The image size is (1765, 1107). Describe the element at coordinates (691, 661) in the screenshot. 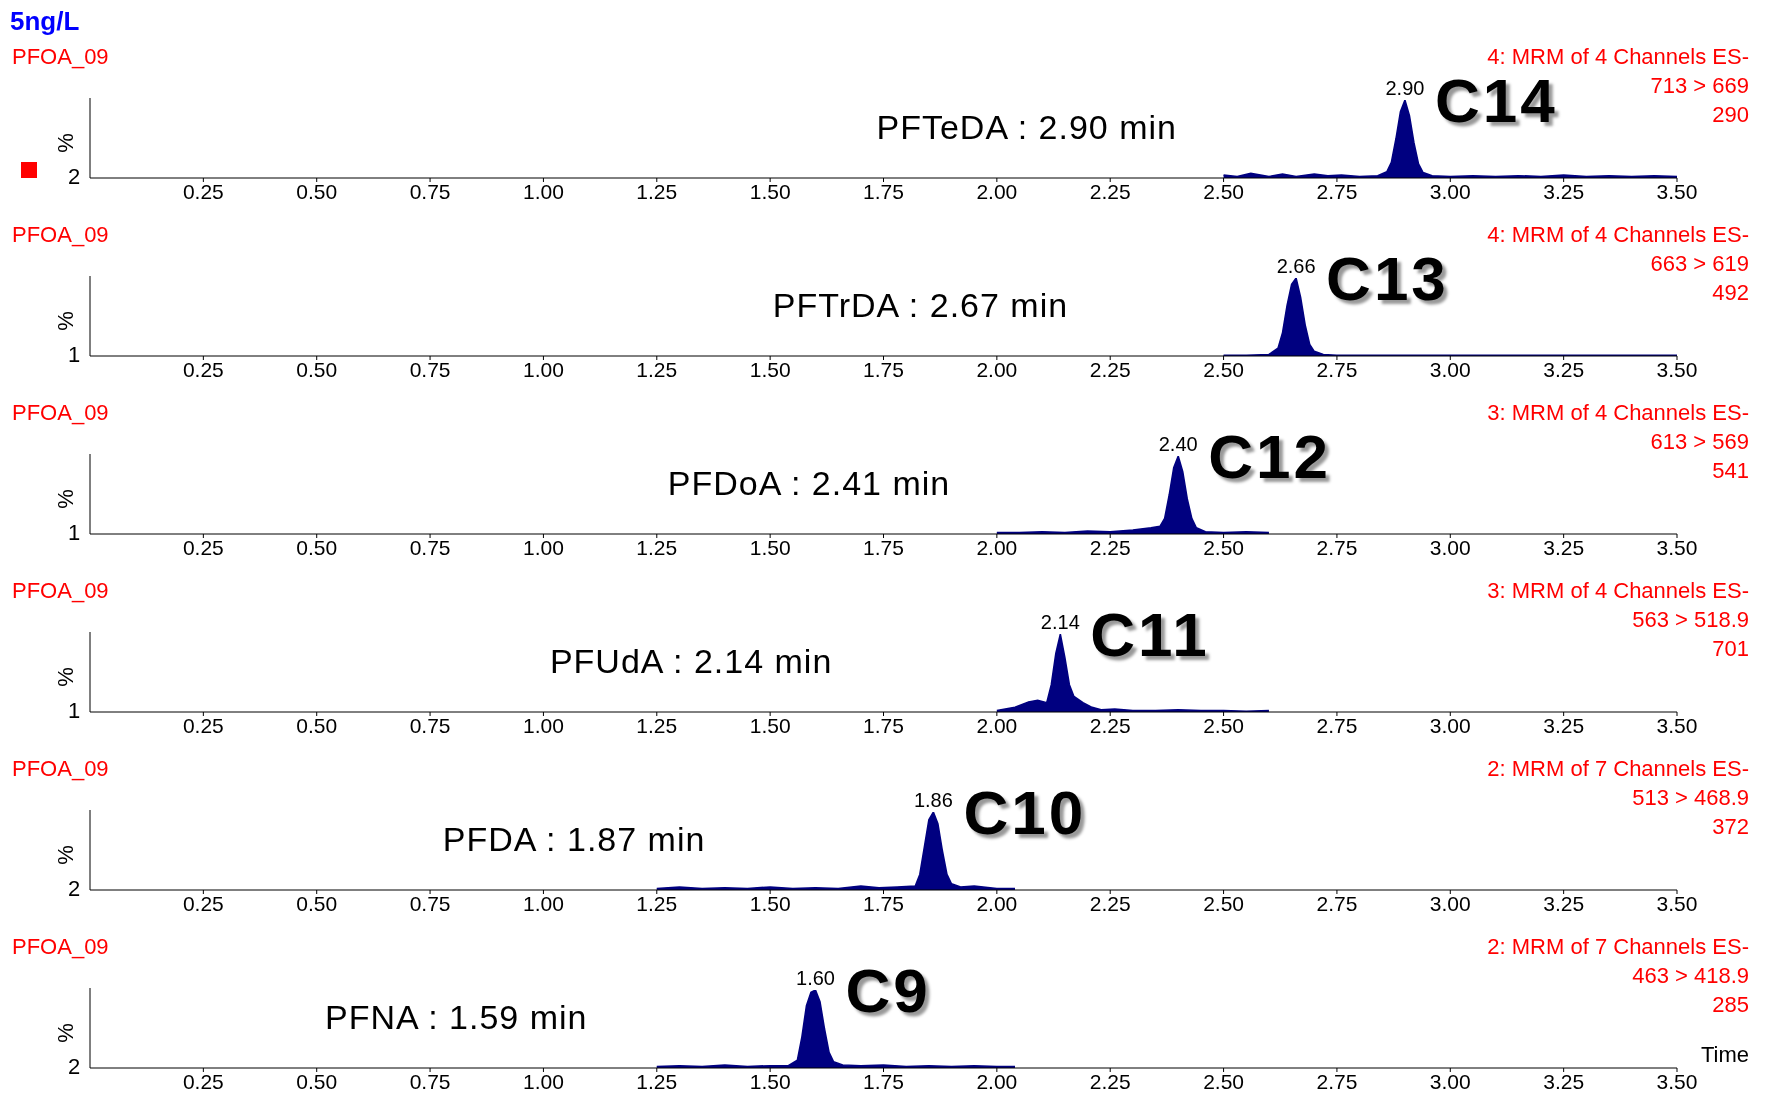

I see `annotation: PFUdA : 2.14 min` at that location.